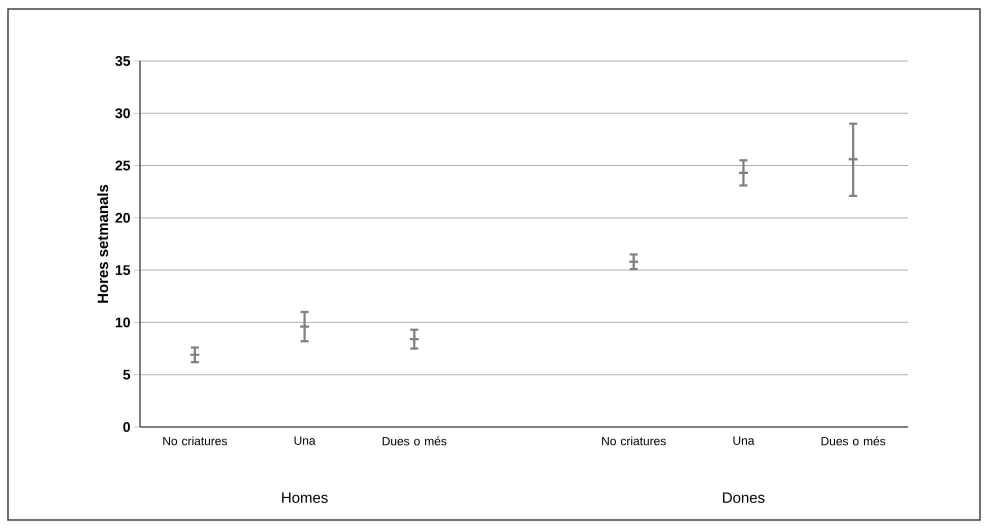 Image resolution: width=990 pixels, height=528 pixels. Describe the element at coordinates (123, 322) in the screenshot. I see `y-tick-label: 10` at that location.